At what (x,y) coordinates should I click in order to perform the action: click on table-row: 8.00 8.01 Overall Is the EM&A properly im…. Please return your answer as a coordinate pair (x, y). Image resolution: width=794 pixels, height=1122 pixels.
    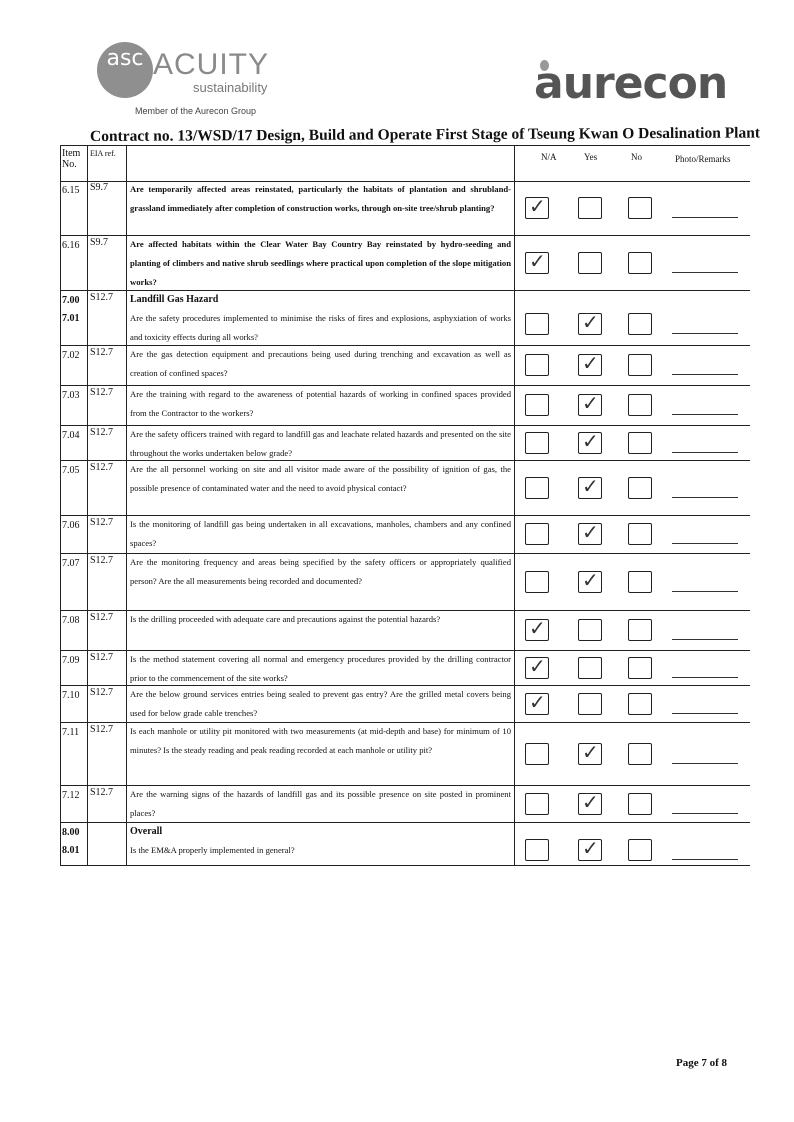
    Looking at the image, I should click on (405, 844).